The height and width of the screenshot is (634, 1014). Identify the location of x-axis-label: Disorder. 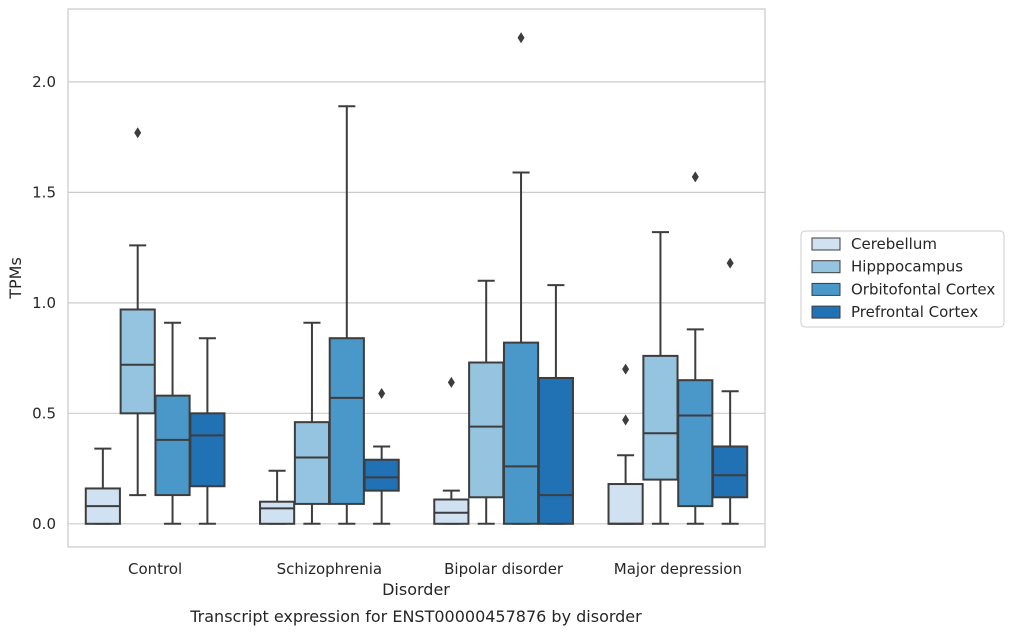
(416, 589).